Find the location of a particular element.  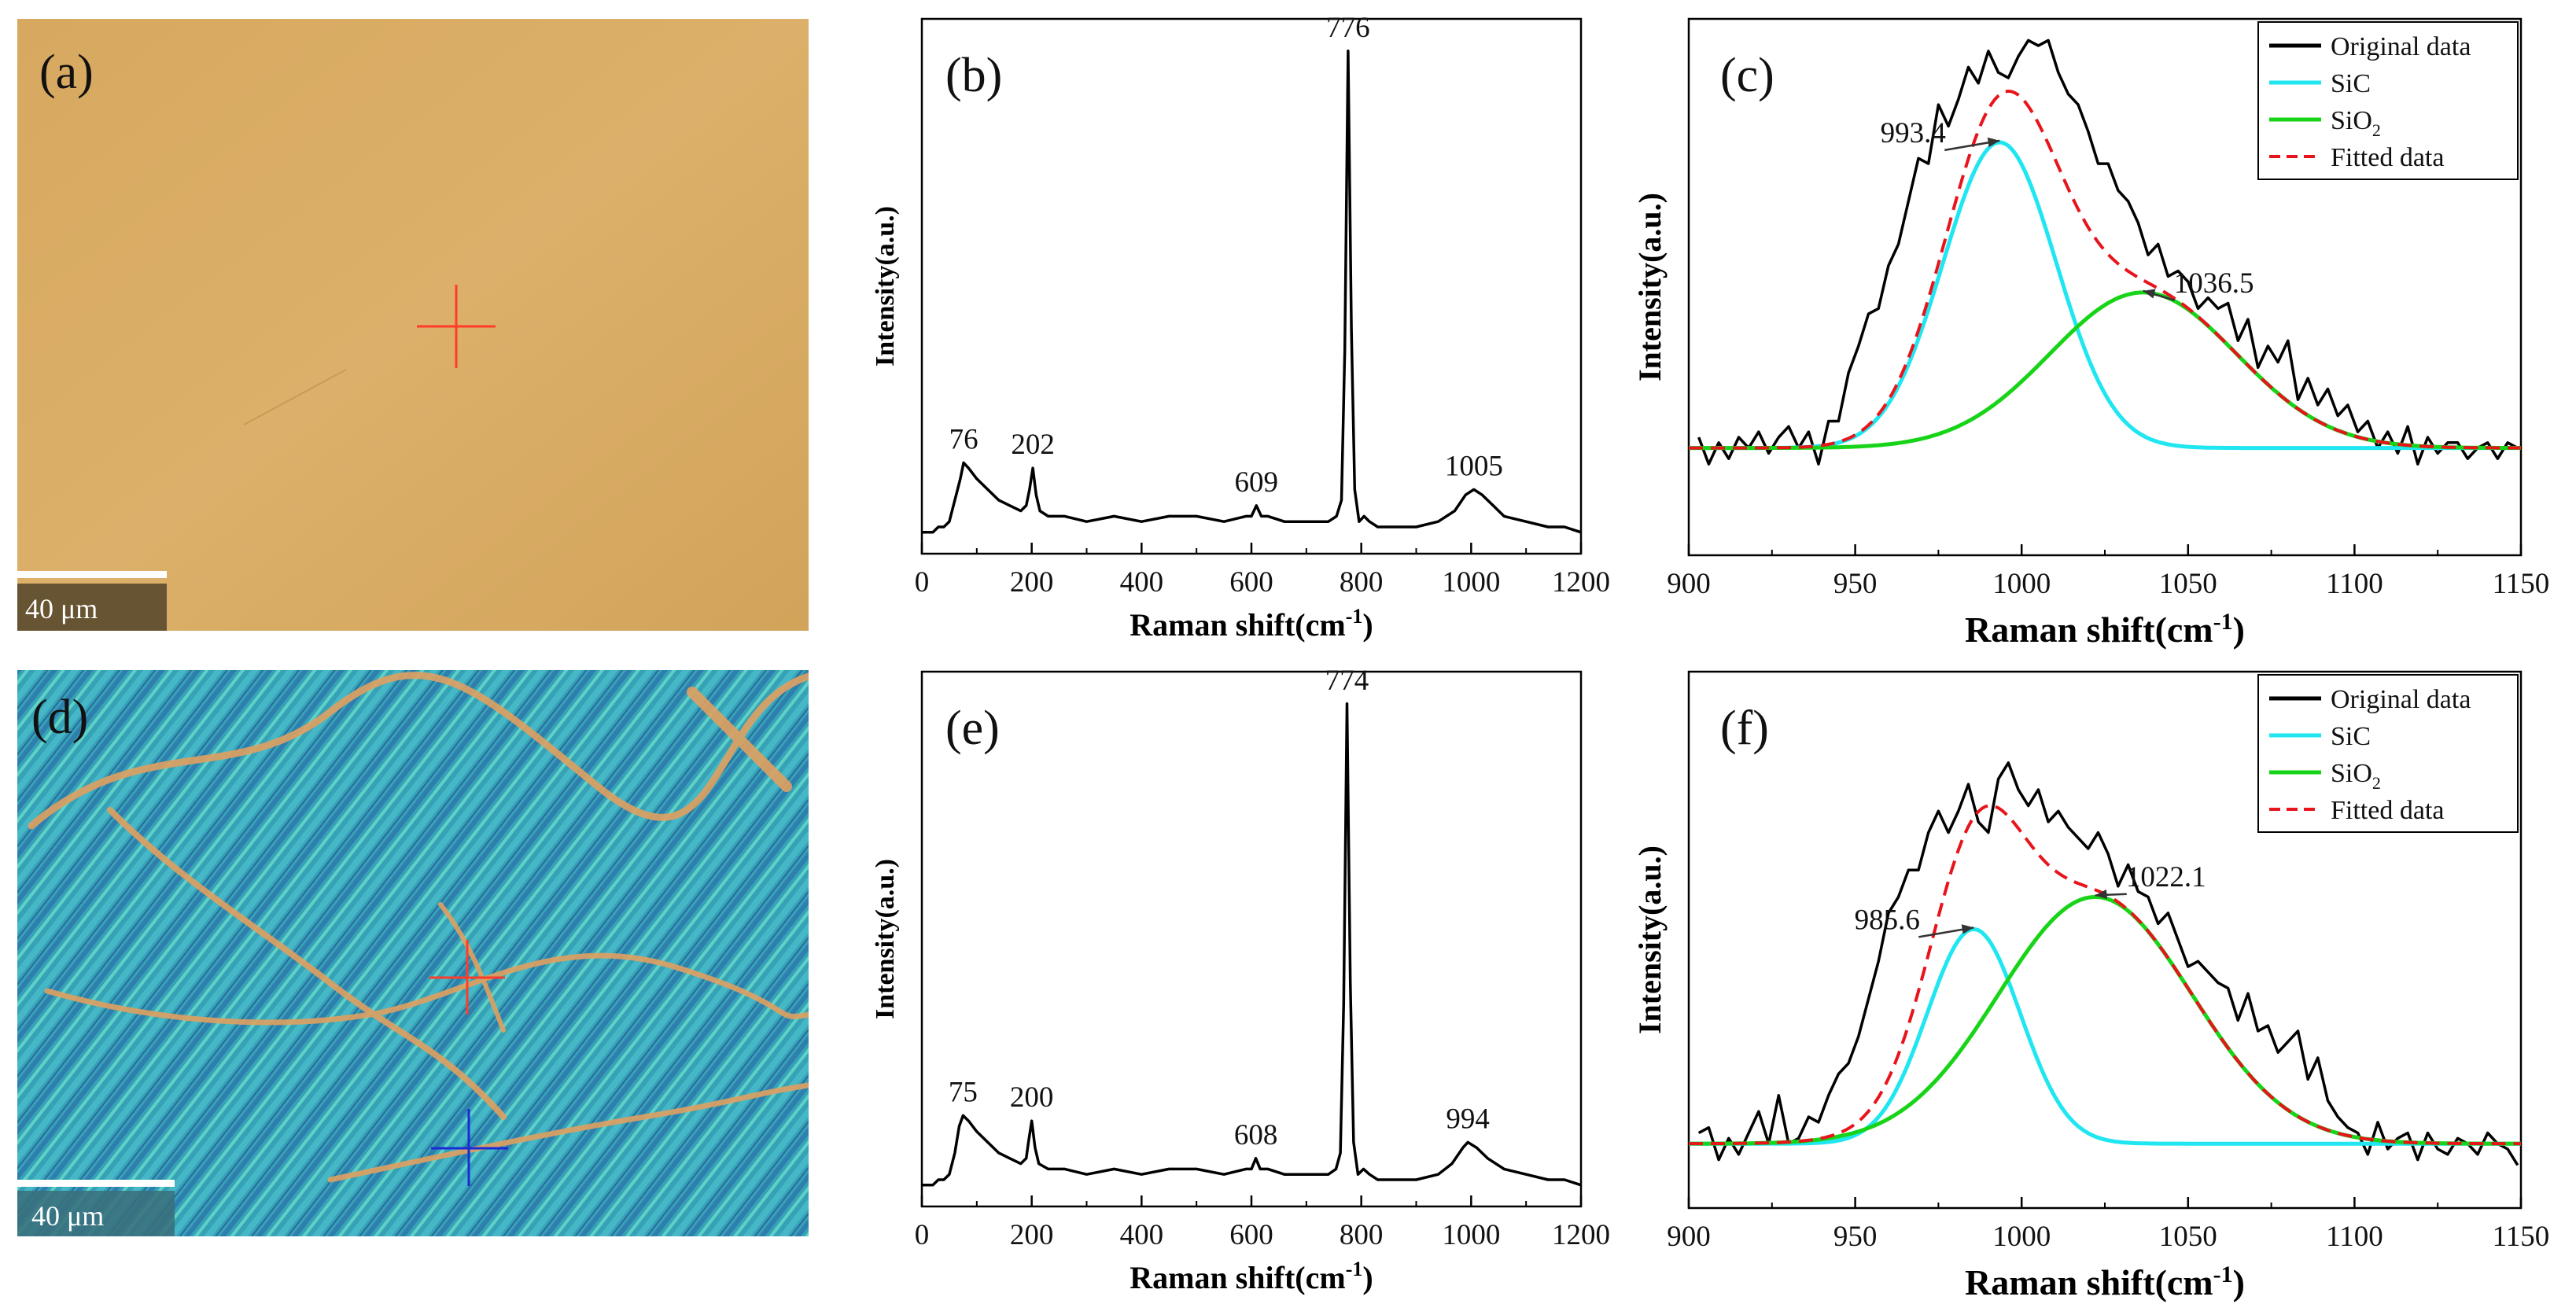

original-data-line is located at coordinates (2108, 964).